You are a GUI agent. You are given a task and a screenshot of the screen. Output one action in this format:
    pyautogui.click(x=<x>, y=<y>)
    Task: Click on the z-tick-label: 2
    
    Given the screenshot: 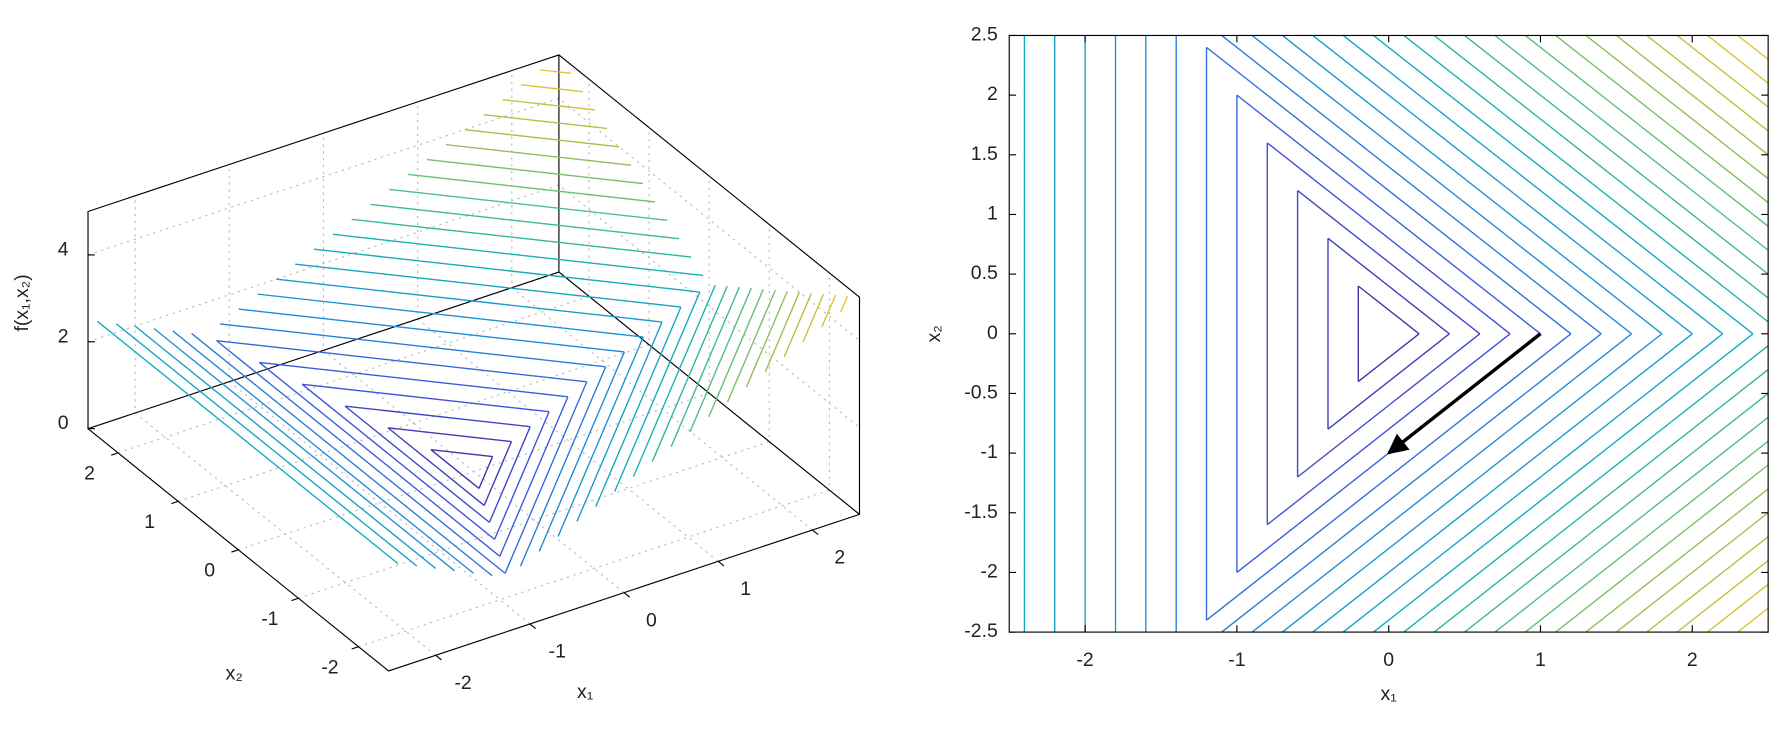 What is the action you would take?
    pyautogui.click(x=63, y=336)
    